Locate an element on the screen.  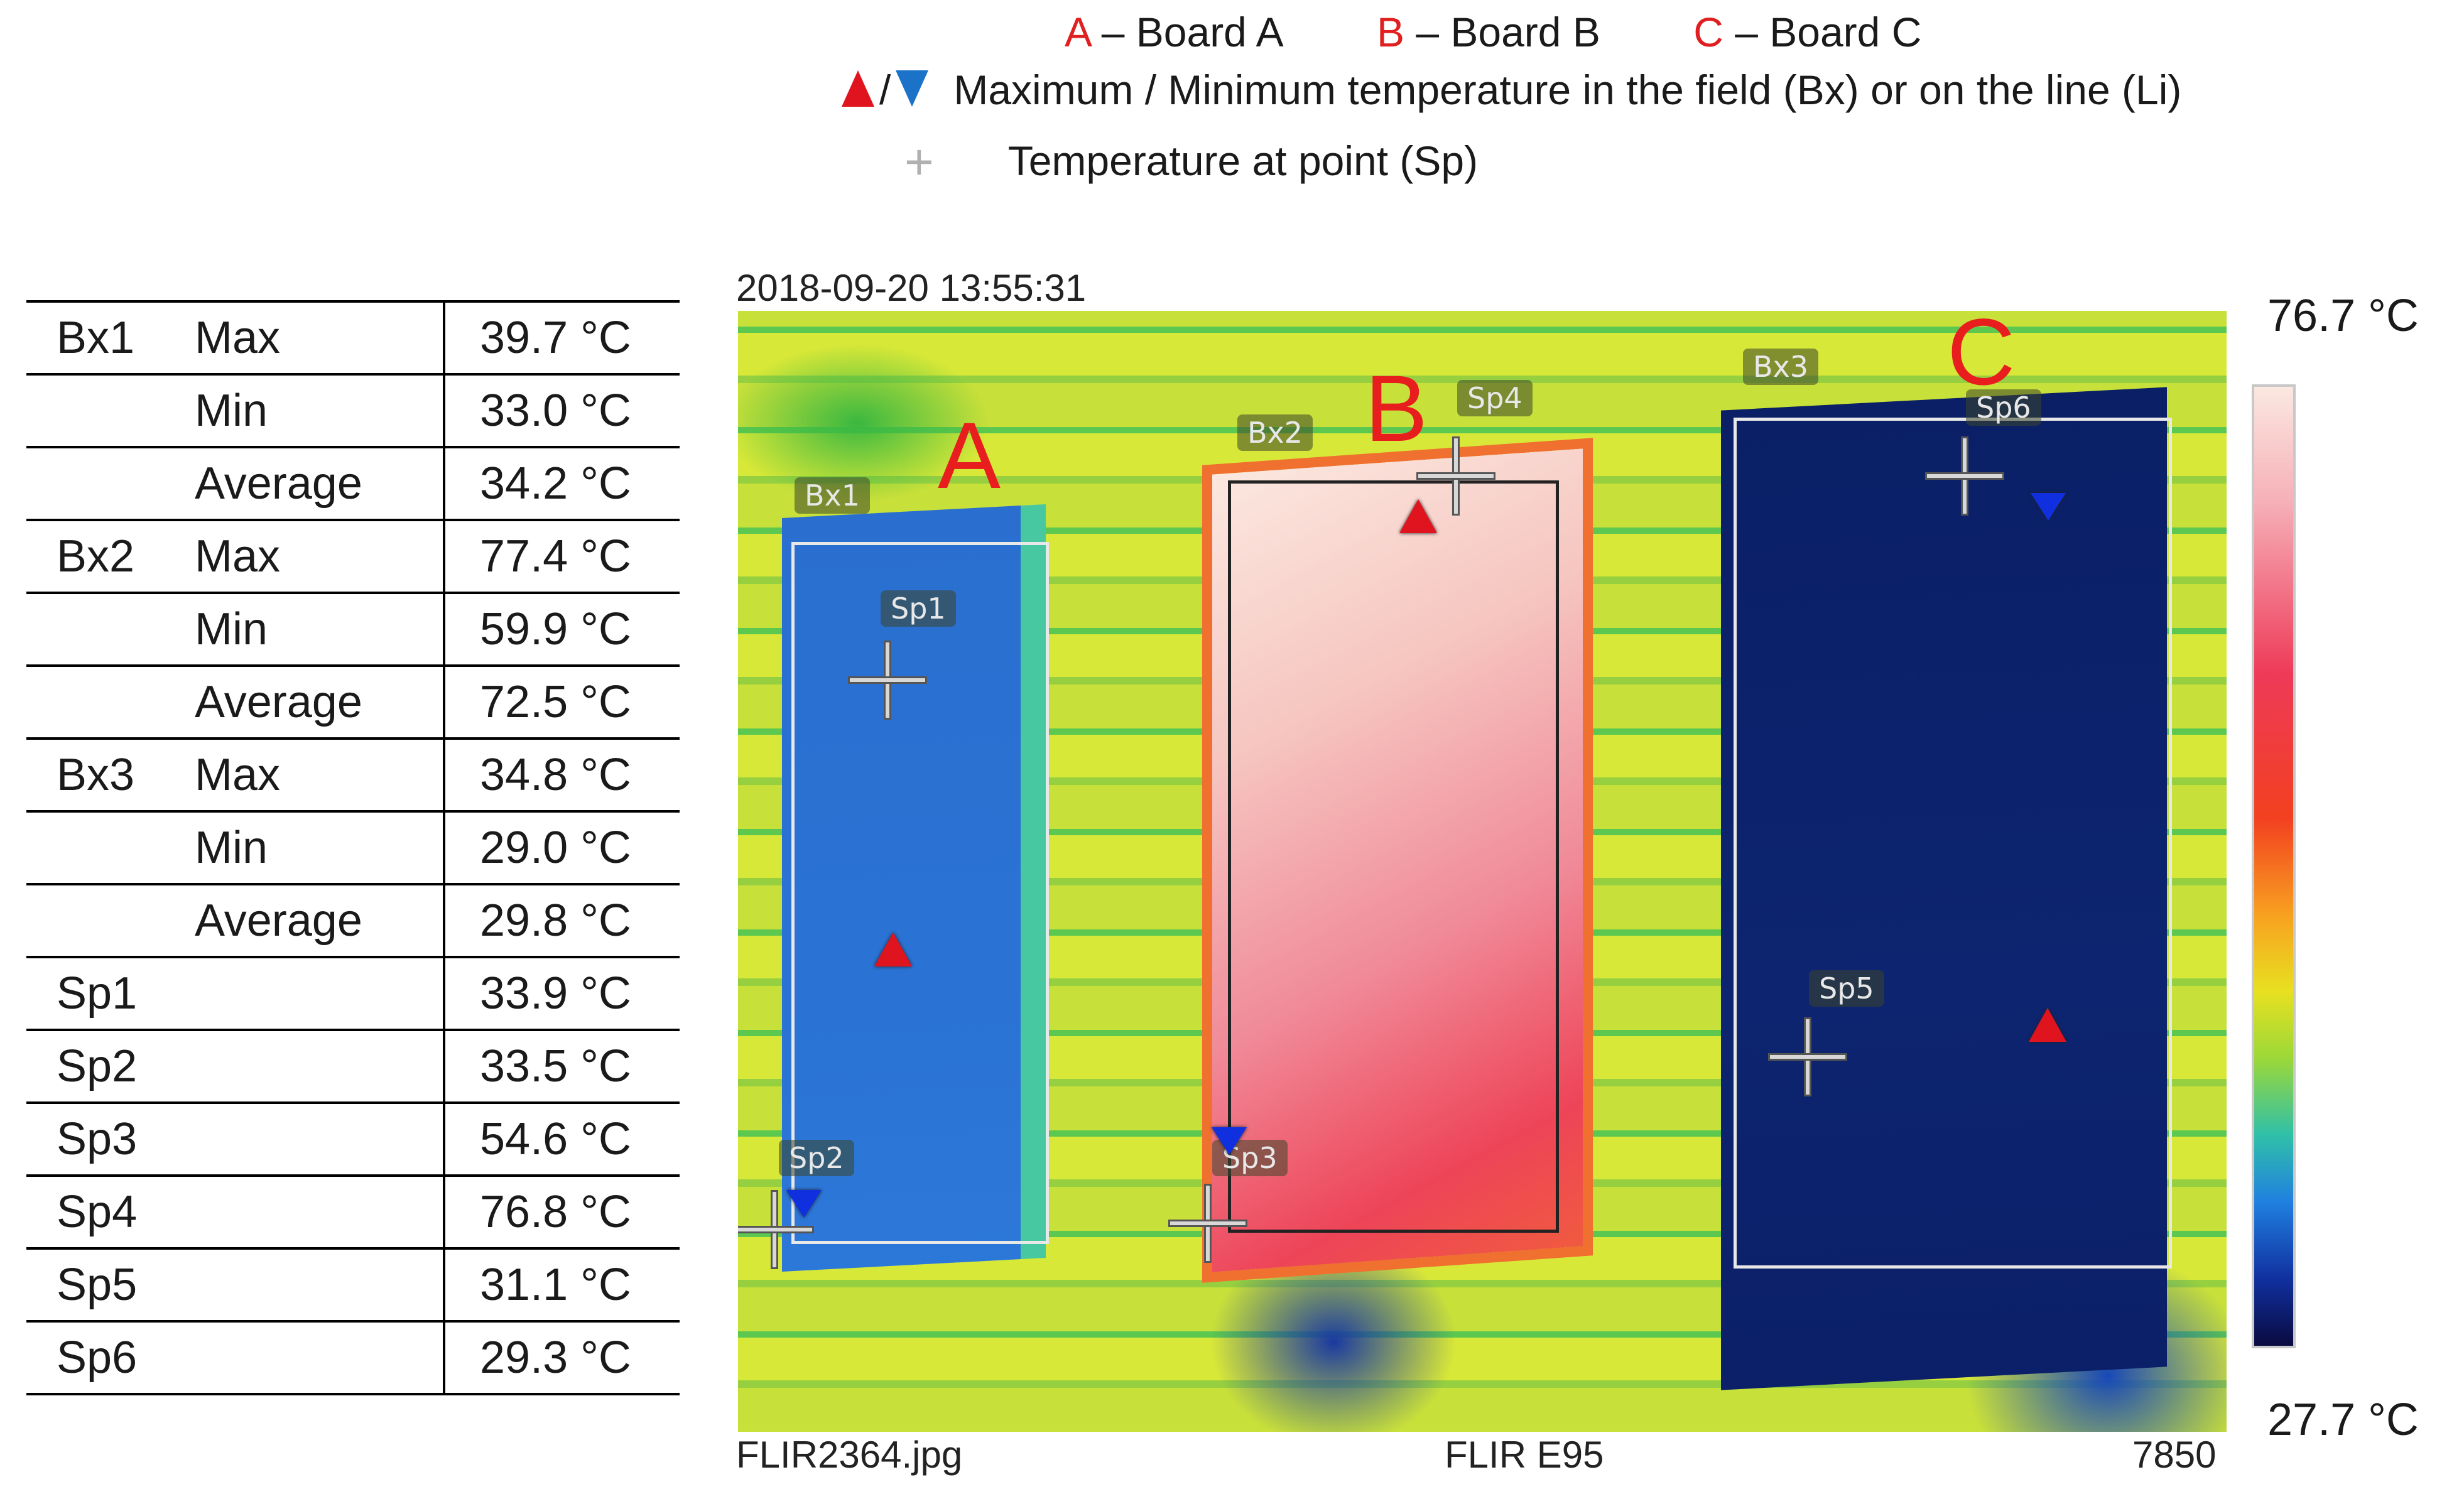
table-row: Bx1 Max 39.7 °C is located at coordinates (353, 338).